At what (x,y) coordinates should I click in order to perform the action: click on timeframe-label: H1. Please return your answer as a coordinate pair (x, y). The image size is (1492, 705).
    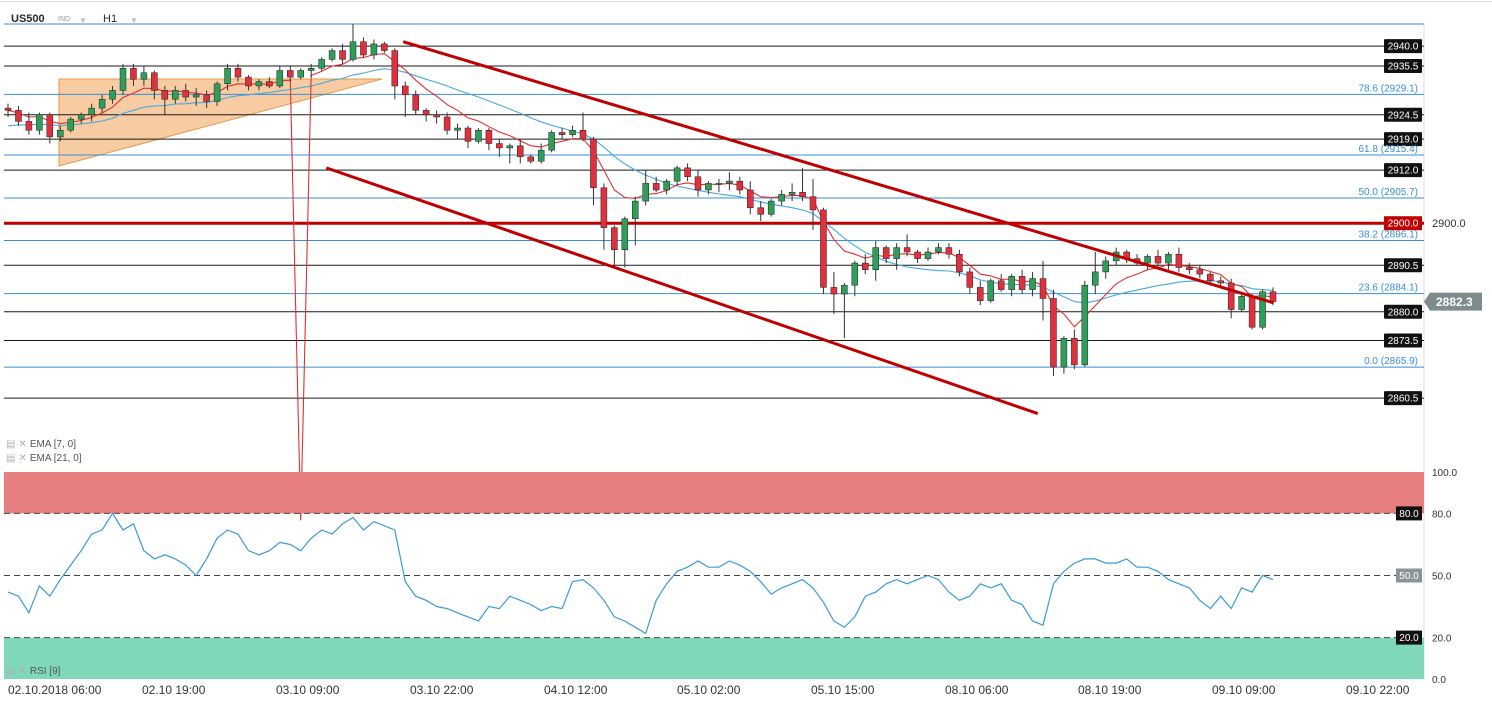
    Looking at the image, I should click on (110, 19).